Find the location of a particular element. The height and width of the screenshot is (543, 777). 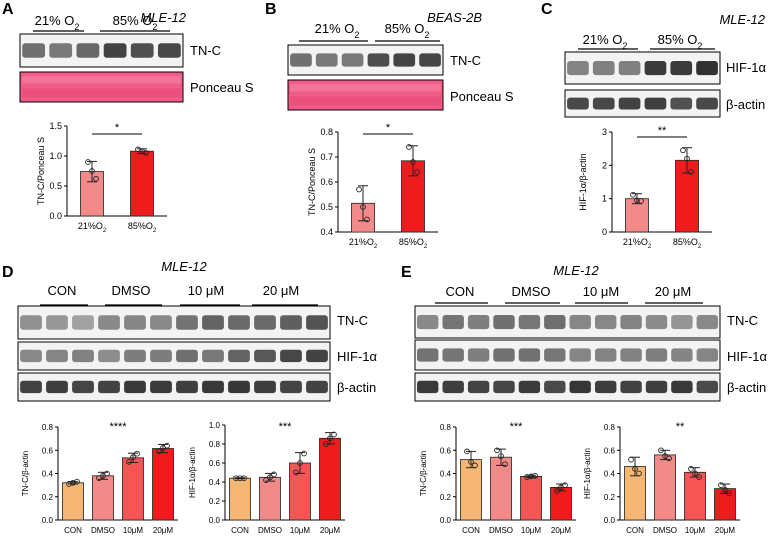

panel-b-chart-category-main: 21%O is located at coordinates (361, 242).